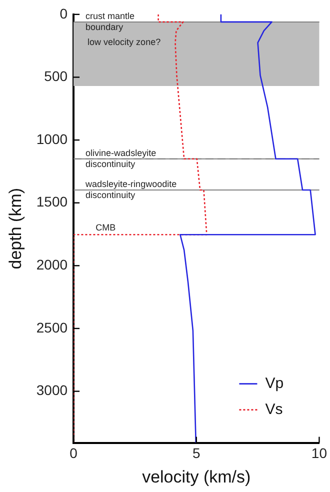 This screenshot has width=330, height=492. I want to click on y-tick-label: 1000, so click(52, 138).